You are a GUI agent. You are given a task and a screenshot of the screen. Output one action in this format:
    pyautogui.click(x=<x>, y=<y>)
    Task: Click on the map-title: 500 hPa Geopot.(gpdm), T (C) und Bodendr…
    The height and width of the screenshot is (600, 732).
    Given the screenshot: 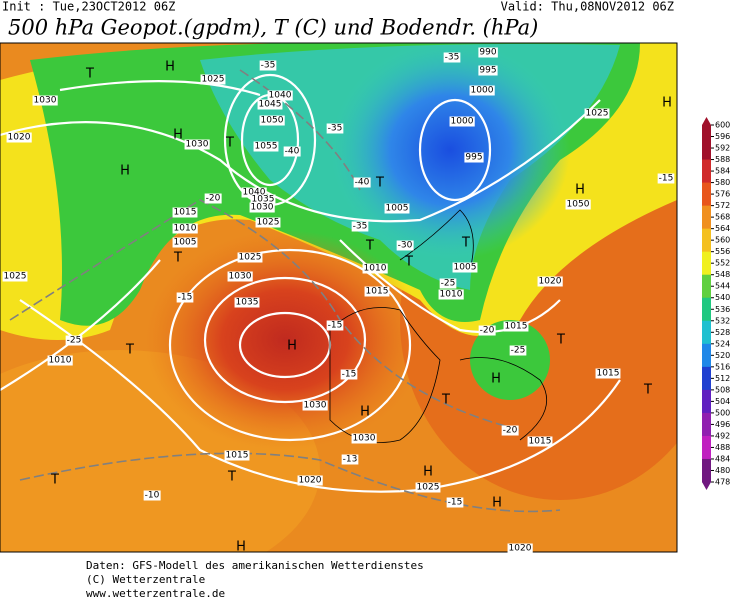 What is the action you would take?
    pyautogui.click(x=273, y=28)
    